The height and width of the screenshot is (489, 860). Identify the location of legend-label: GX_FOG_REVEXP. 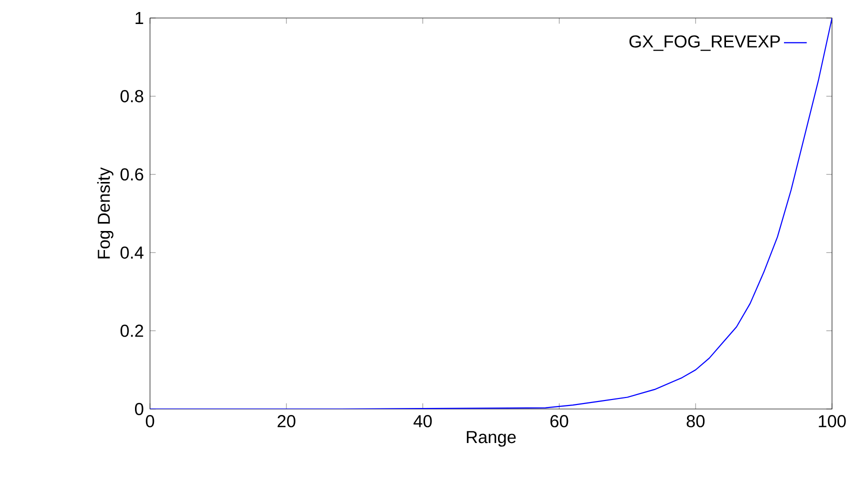
(704, 43).